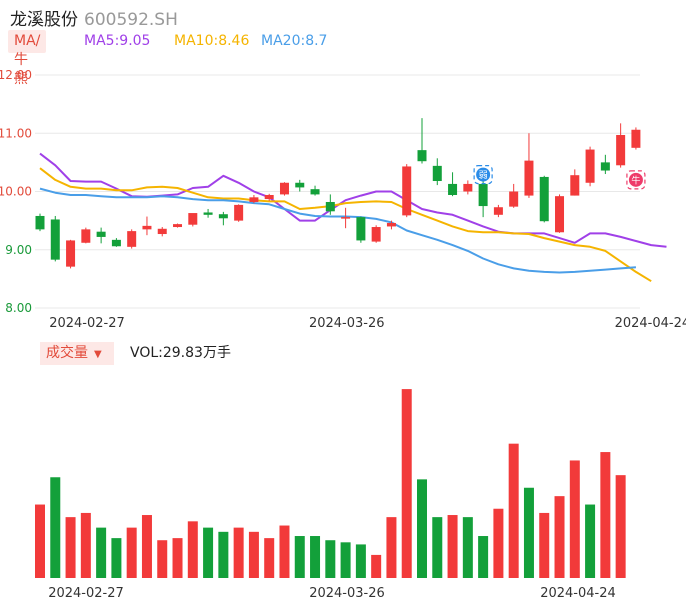 The image size is (686, 606). I want to click on signal-marker: 牛, so click(636, 180).